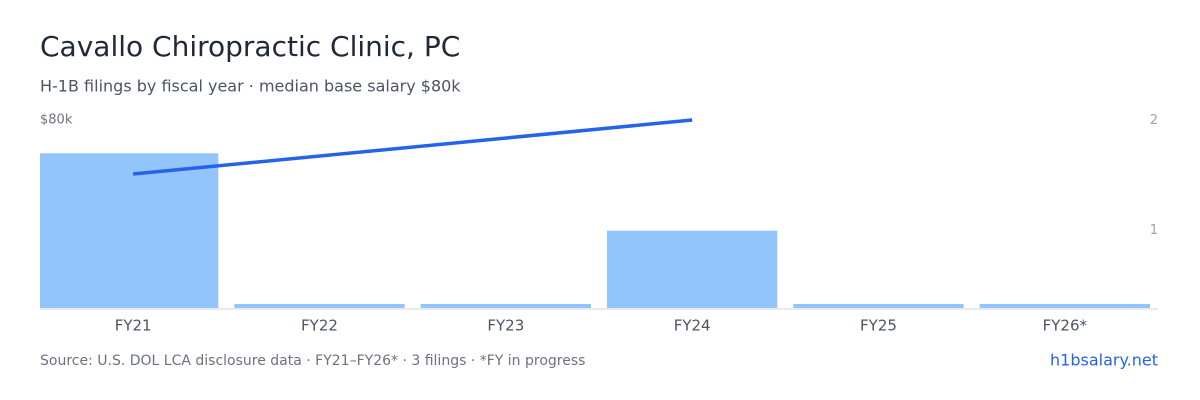 This screenshot has height=400, width=1200. Describe the element at coordinates (505, 326) in the screenshot. I see `x-tick-label: FY23` at that location.